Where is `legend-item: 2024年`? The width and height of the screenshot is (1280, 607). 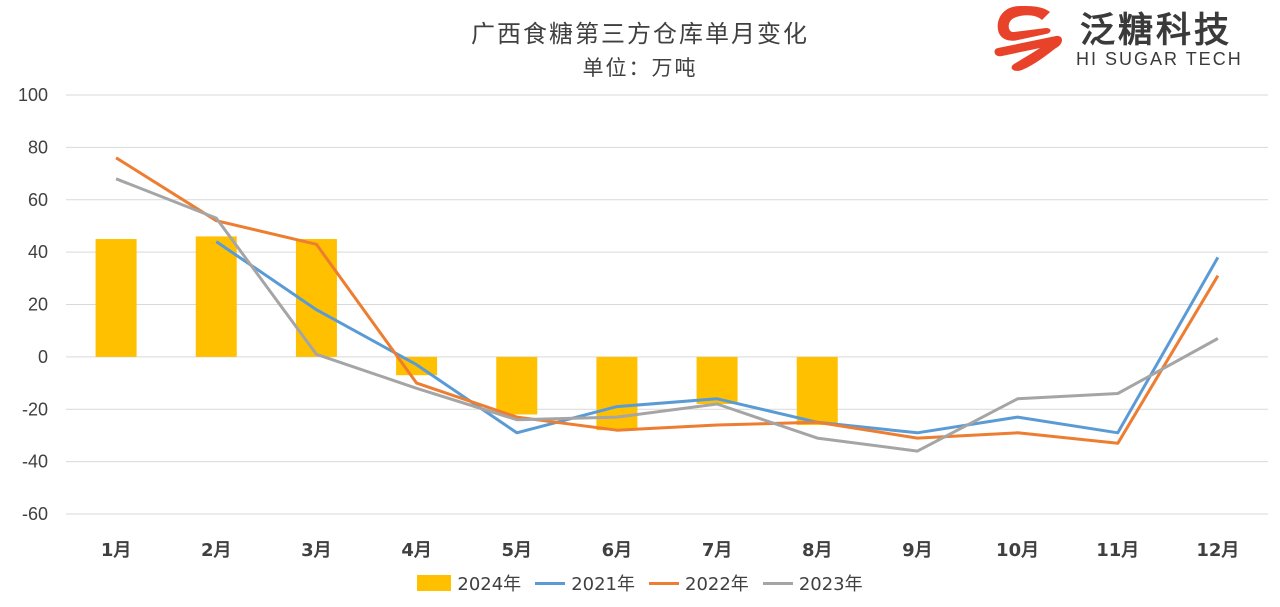
legend-item: 2024年 is located at coordinates (469, 583).